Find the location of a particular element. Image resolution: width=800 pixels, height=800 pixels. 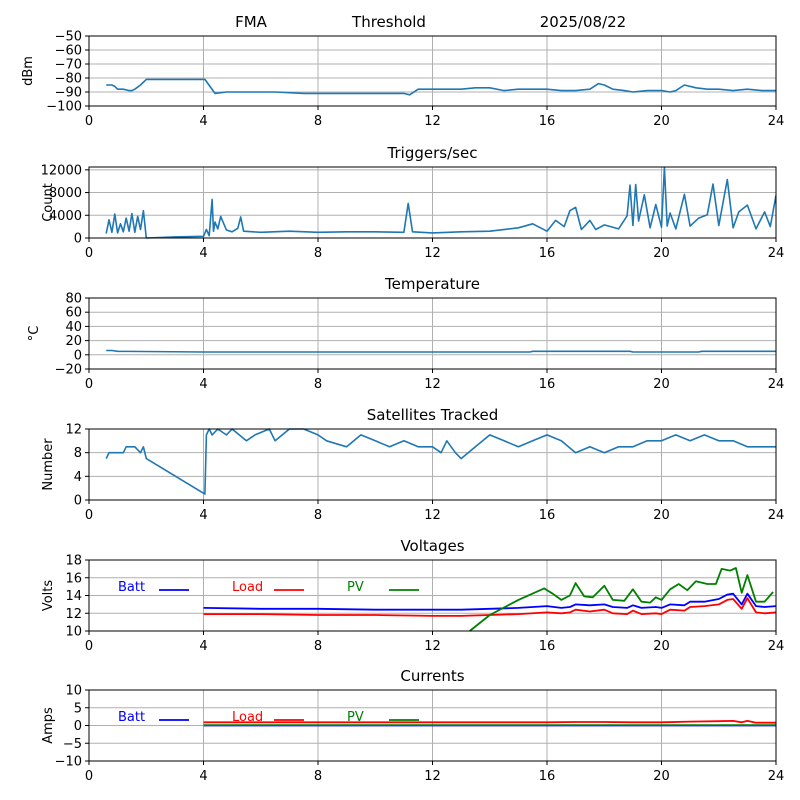

series-line-voltages-batt is located at coordinates (489, 601).